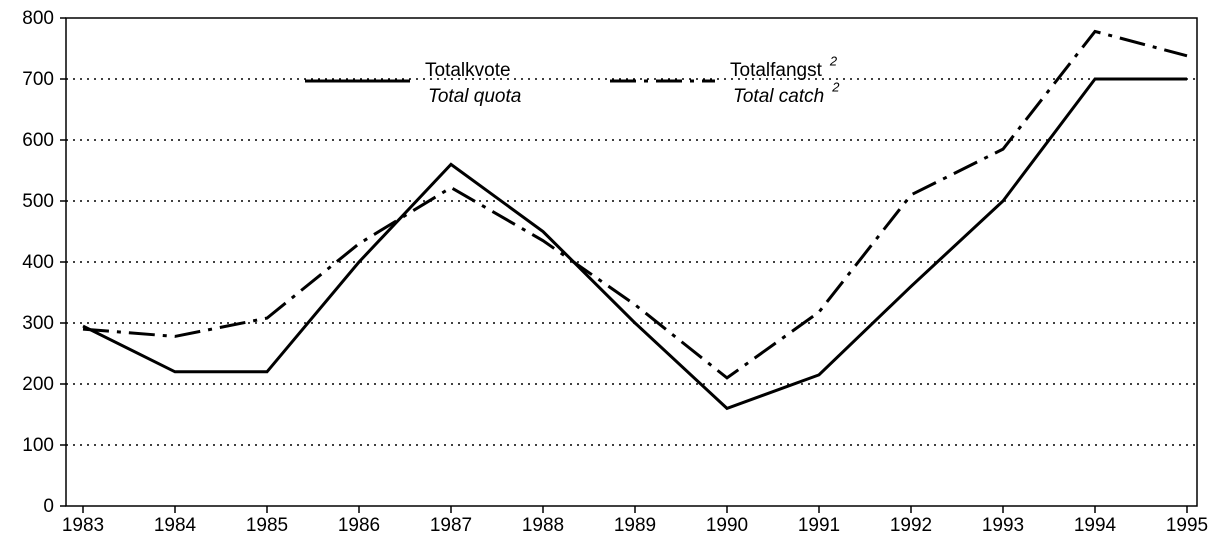 The width and height of the screenshot is (1211, 536). What do you see at coordinates (38, 323) in the screenshot?
I see `y-tick-label: 300` at bounding box center [38, 323].